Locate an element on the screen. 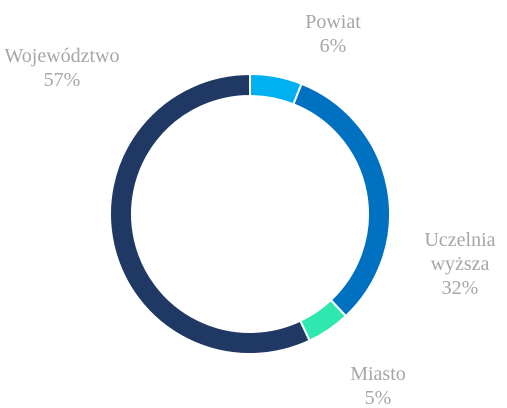 This screenshot has height=408, width=507. percent-label: 57% is located at coordinates (62, 80).